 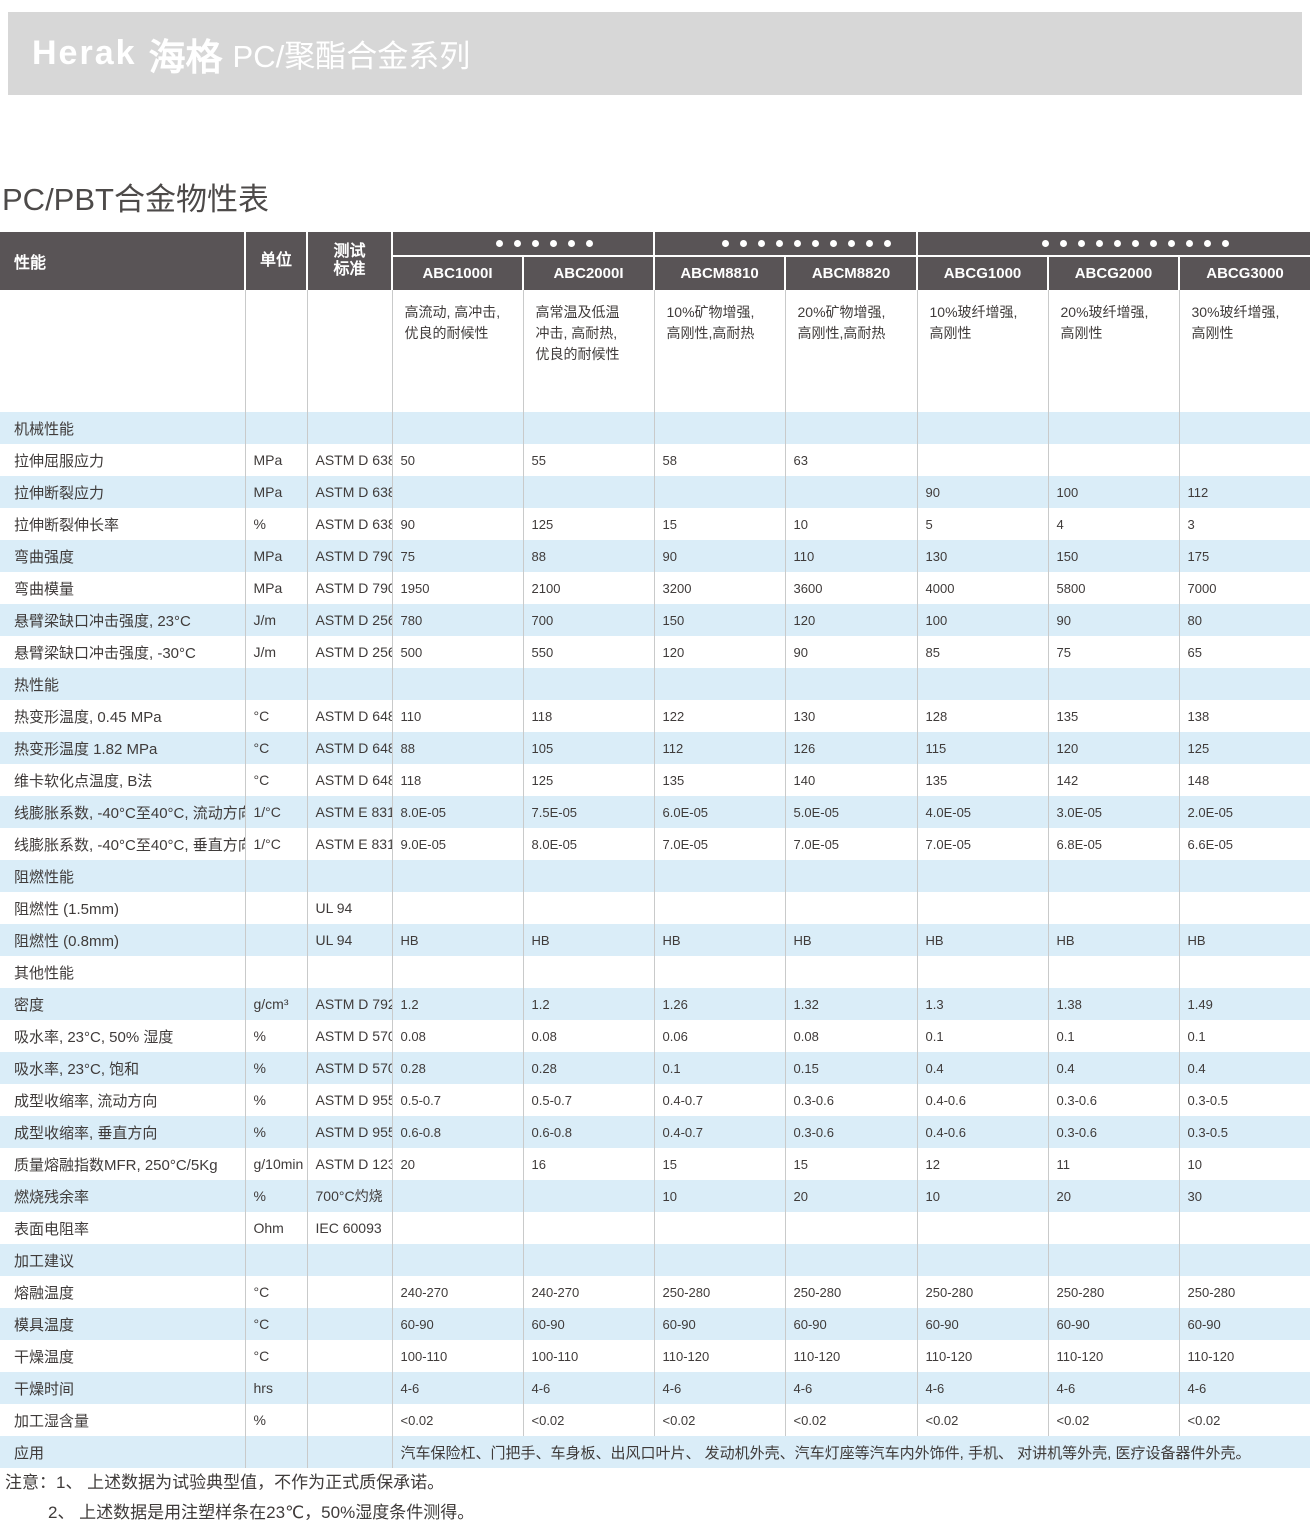 I want to click on value-cell: 0.1, so click(x=1113, y=1036).